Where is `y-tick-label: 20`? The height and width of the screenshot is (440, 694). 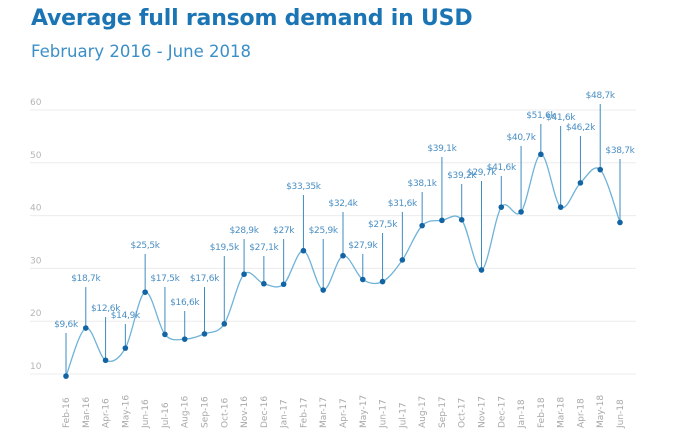 y-tick-label: 20 is located at coordinates (36, 314).